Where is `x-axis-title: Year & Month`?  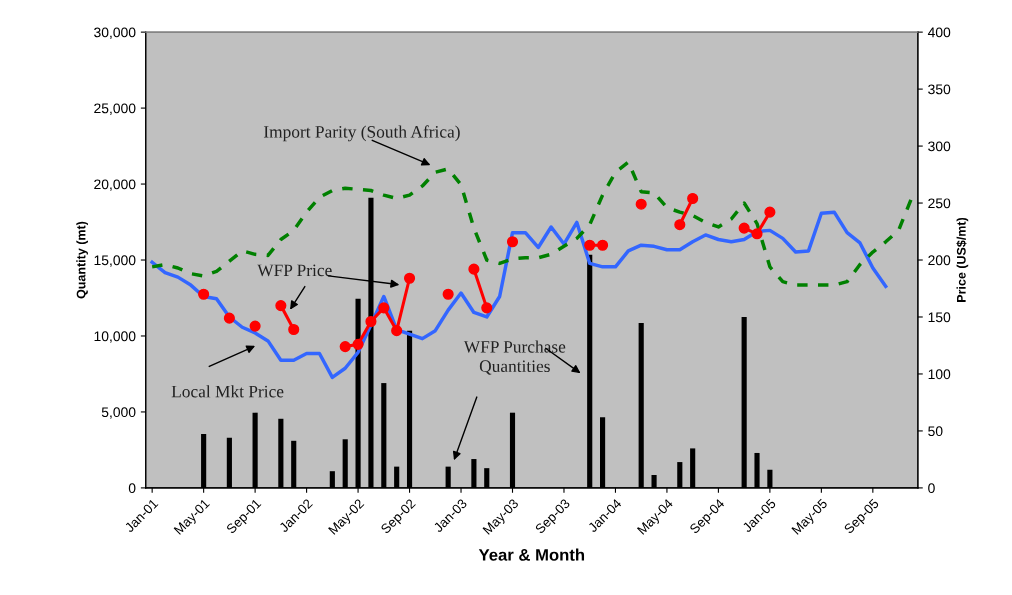
x-axis-title: Year & Month is located at coordinates (531, 554).